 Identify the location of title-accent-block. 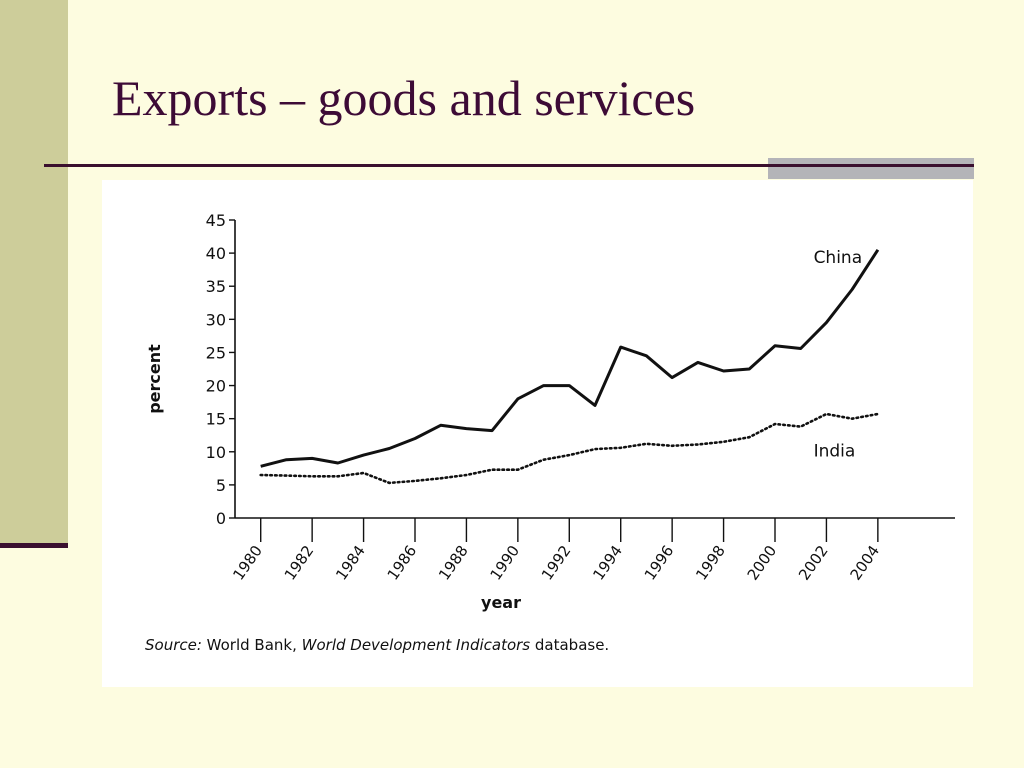
(871, 168).